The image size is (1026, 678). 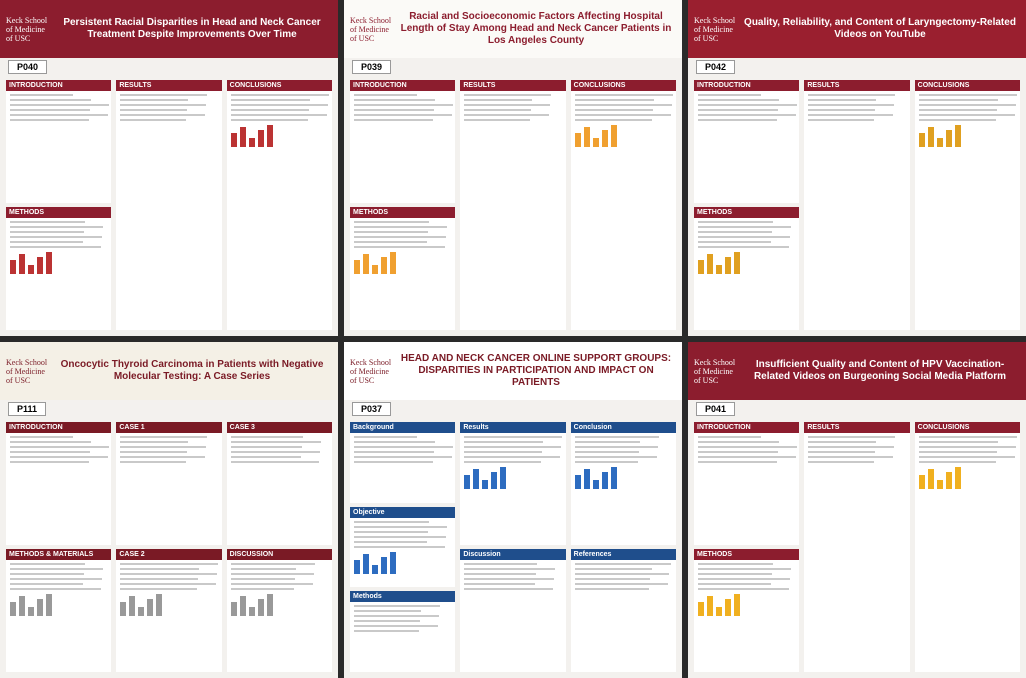 What do you see at coordinates (59, 427) in the screenshot?
I see `section-heading: INTRODUCTION` at bounding box center [59, 427].